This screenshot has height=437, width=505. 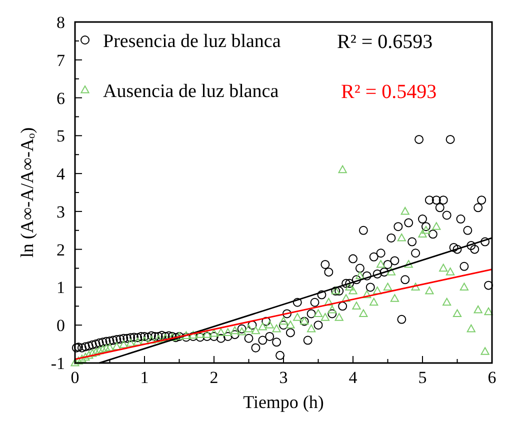 I want to click on y-tick-label: 0, so click(x=60, y=326).